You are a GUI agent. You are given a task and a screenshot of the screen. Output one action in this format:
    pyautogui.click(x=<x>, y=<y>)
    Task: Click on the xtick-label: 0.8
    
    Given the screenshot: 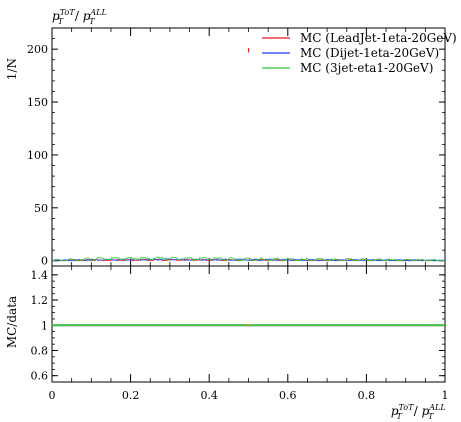 What is the action you would take?
    pyautogui.click(x=367, y=395)
    